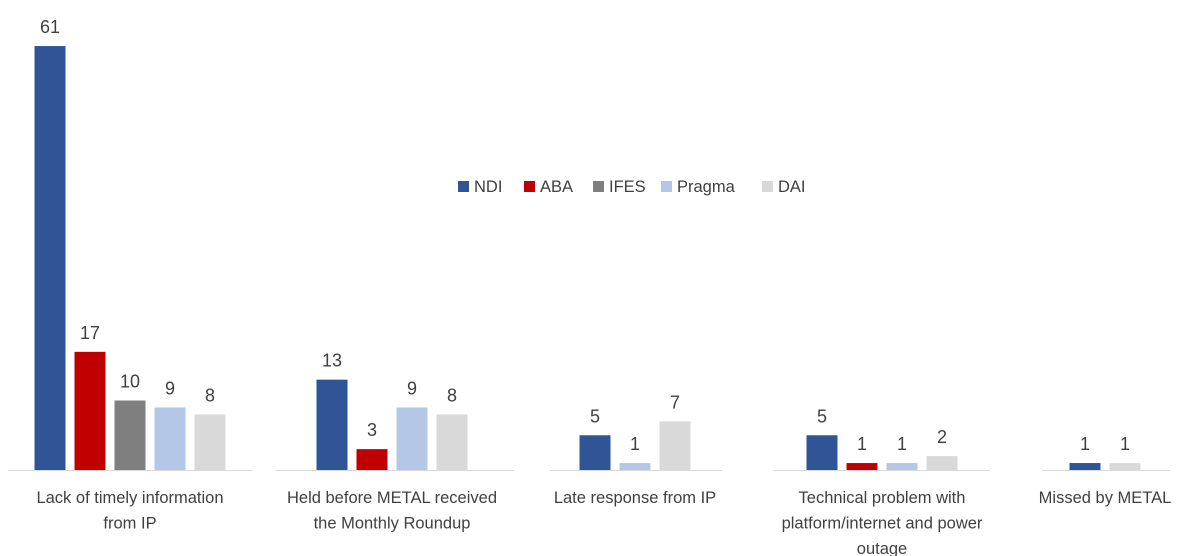  What do you see at coordinates (529, 186) in the screenshot?
I see `legend-swatch-aba` at bounding box center [529, 186].